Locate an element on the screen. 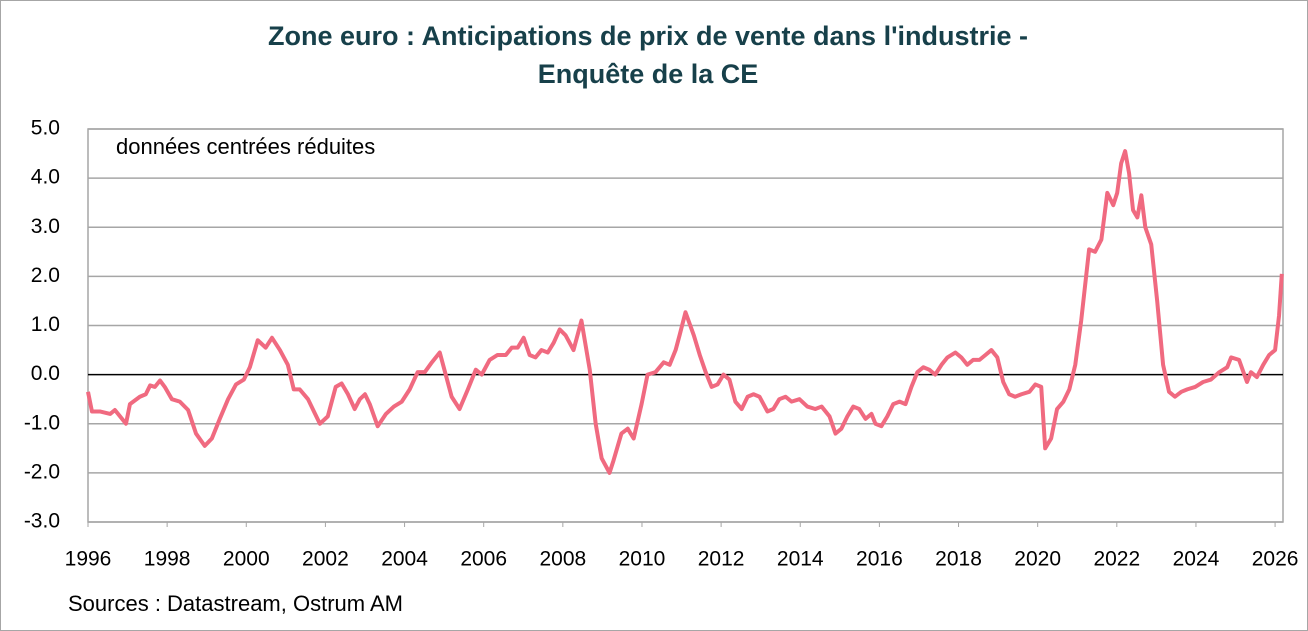 This screenshot has height=631, width=1308. x-tick-label: 2014 is located at coordinates (800, 559).